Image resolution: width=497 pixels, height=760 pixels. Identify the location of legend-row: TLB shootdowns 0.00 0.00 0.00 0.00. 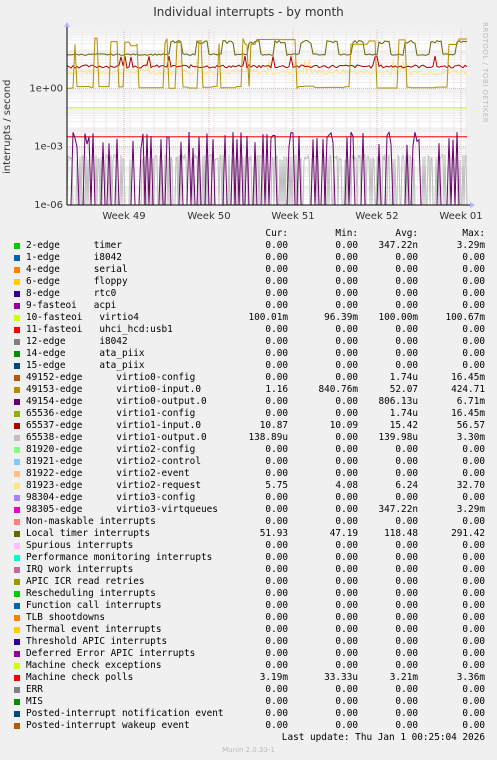
(248, 618).